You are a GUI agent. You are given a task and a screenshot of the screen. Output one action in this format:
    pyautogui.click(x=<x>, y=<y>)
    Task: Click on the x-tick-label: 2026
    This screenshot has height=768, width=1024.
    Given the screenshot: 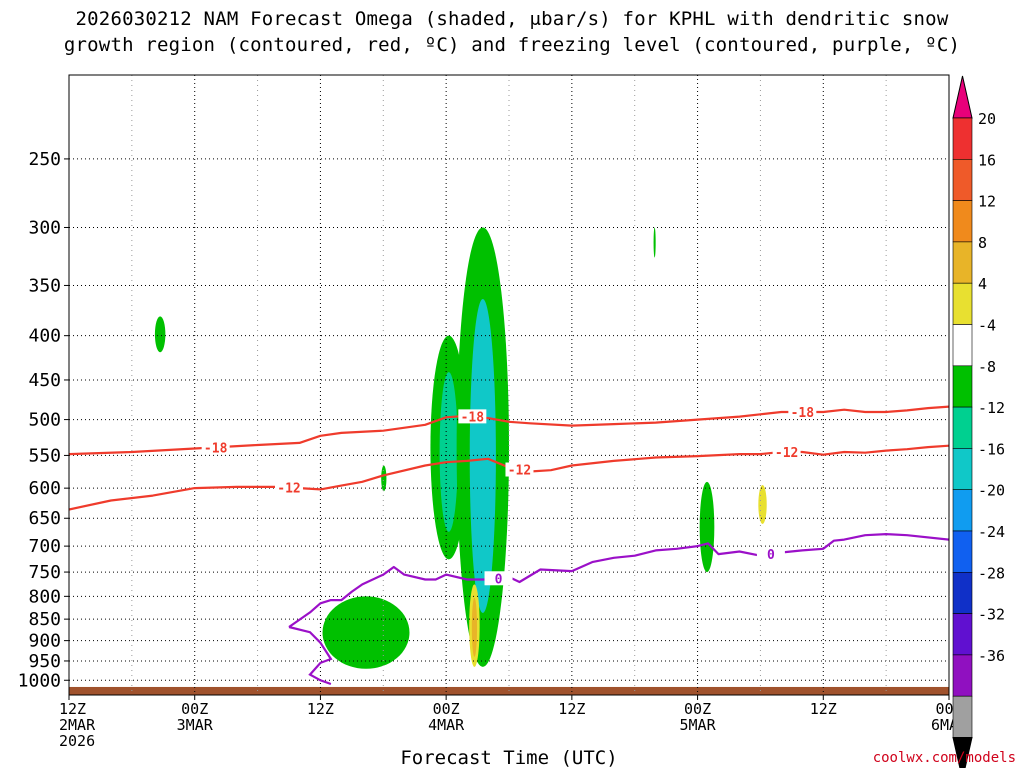 What is the action you would take?
    pyautogui.click(x=77, y=741)
    